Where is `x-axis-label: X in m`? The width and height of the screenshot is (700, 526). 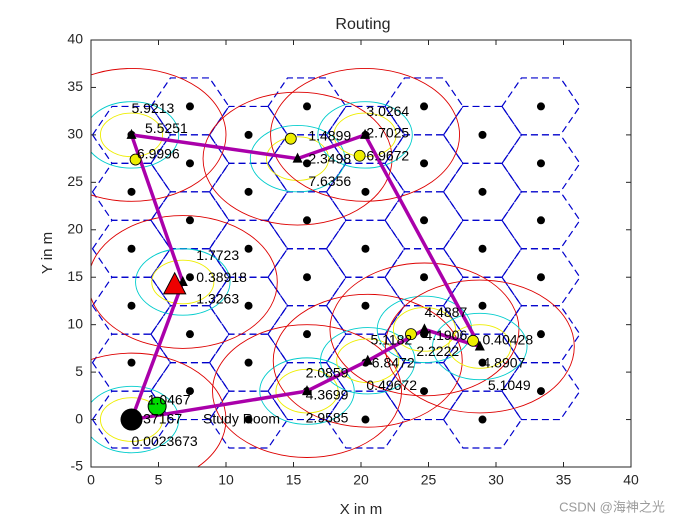 x-axis-label: X in m is located at coordinates (361, 509).